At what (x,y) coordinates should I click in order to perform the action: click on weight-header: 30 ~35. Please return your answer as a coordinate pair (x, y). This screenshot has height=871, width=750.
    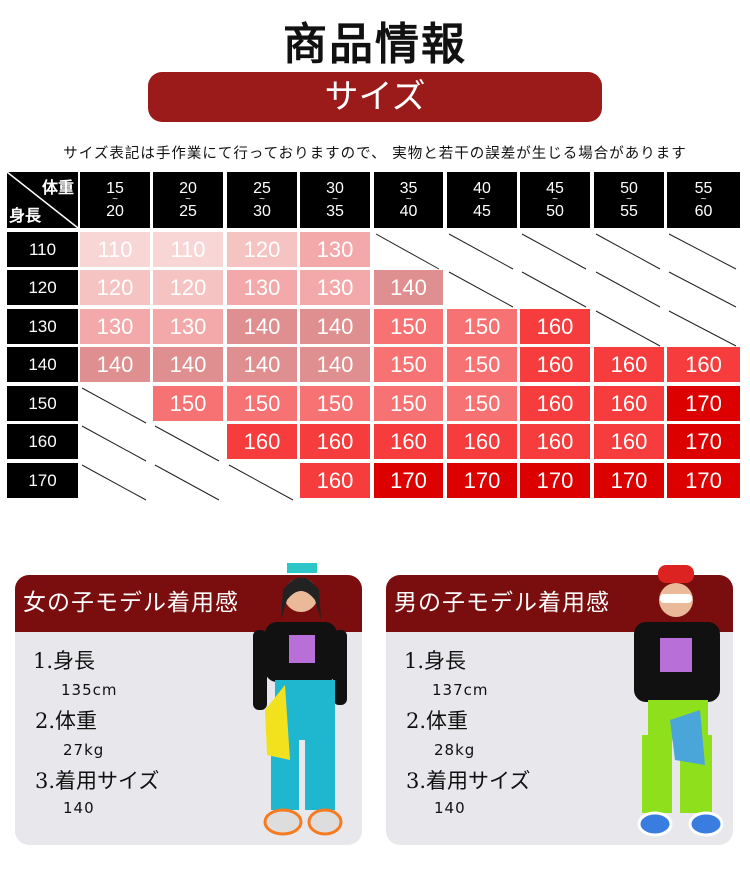
    Looking at the image, I should click on (335, 200).